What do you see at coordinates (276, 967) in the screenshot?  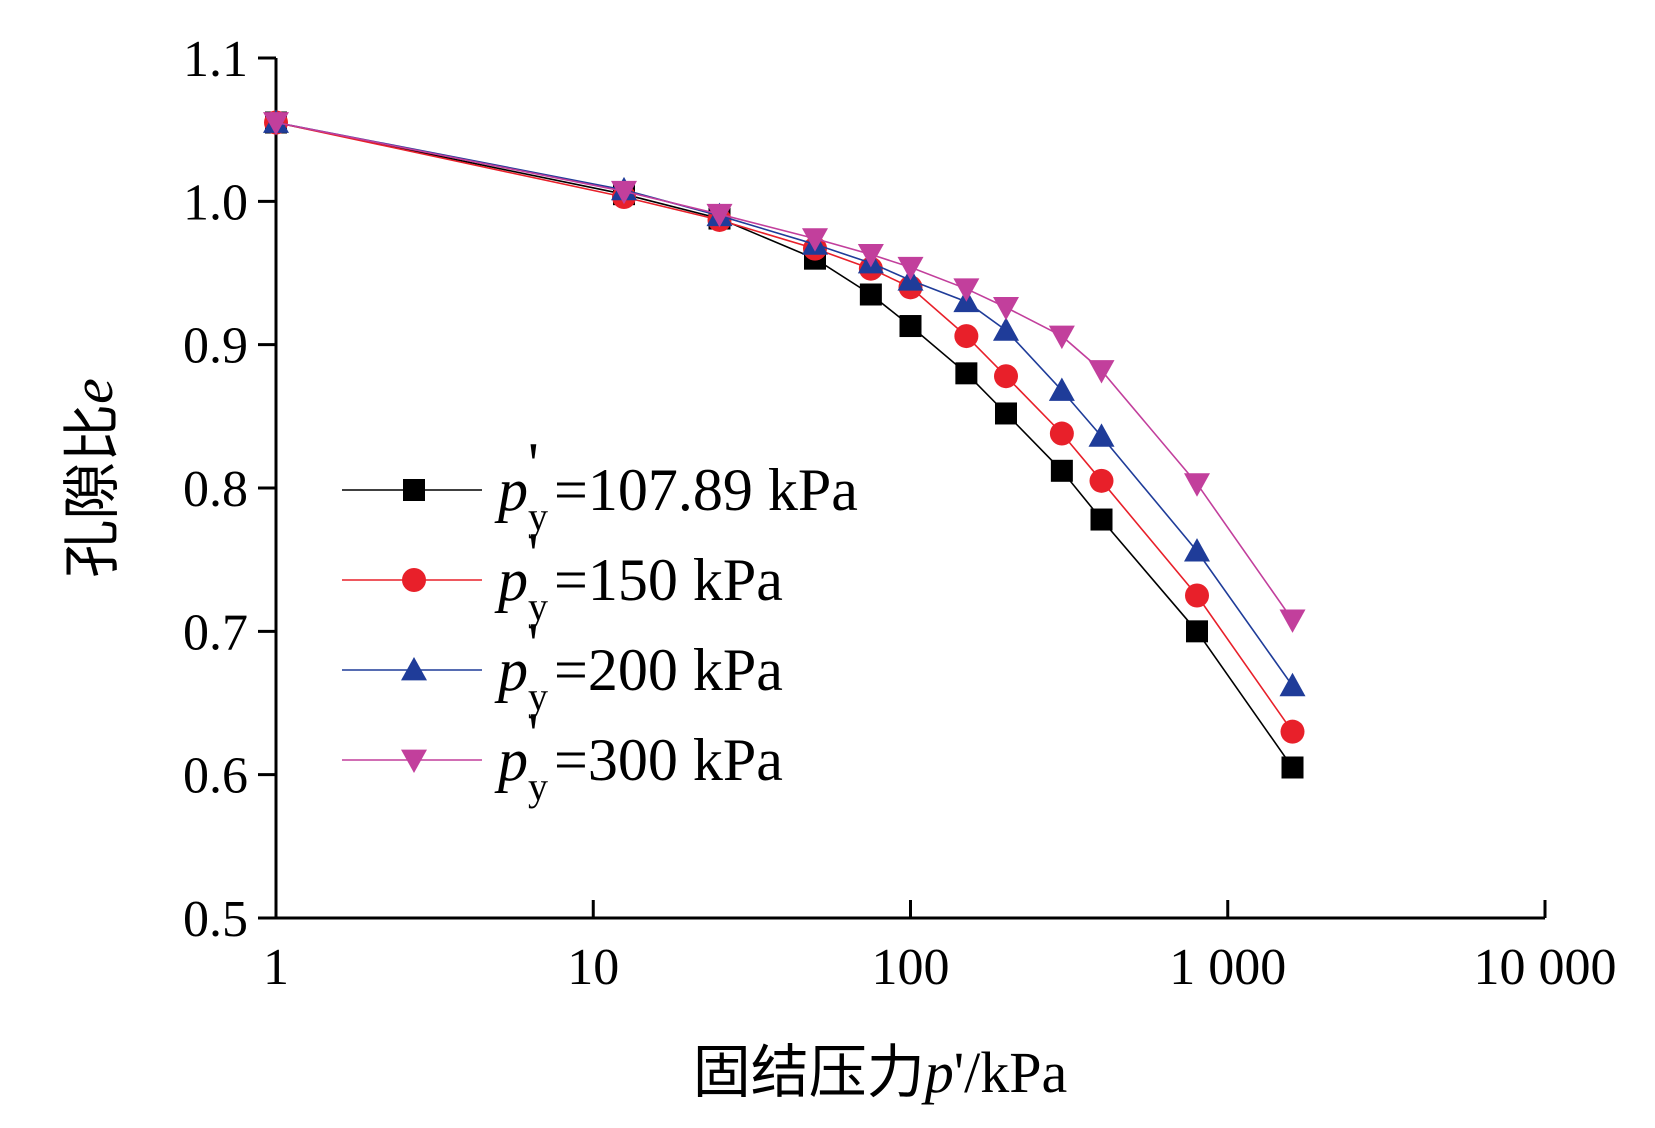 I see `x-tick-label: 1` at bounding box center [276, 967].